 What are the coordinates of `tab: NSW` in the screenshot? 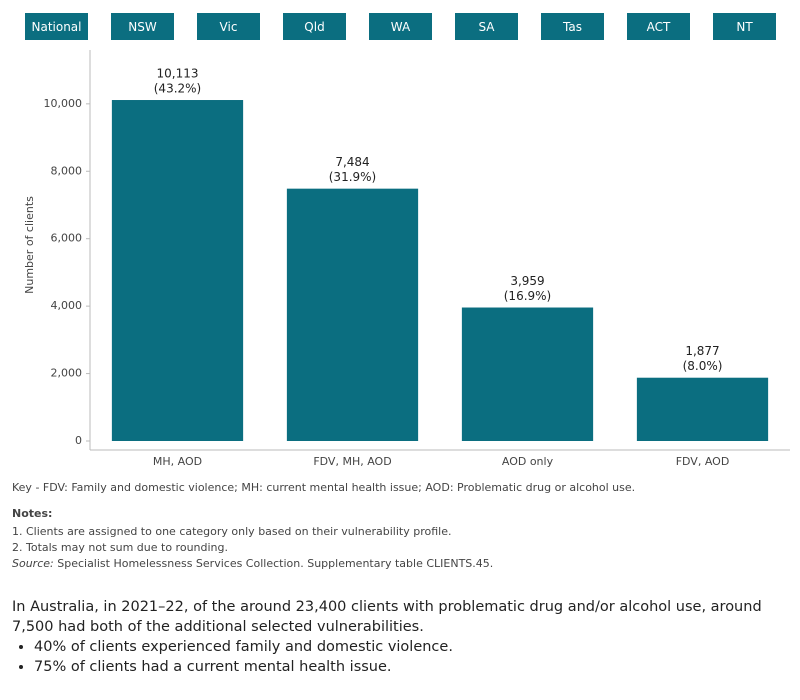 It's located at (142, 26).